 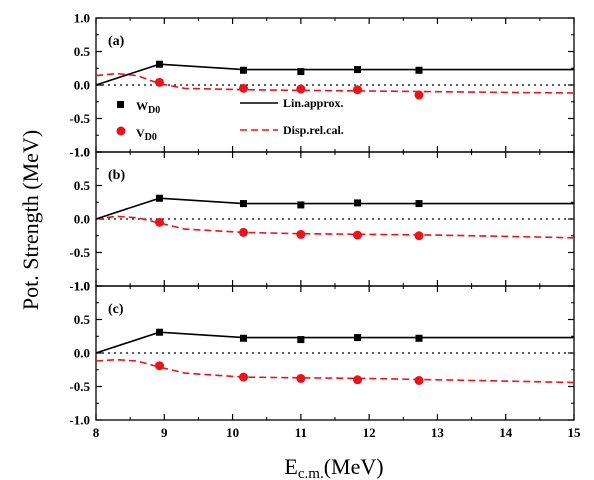 I want to click on legend-v-label: VD0, so click(x=146, y=134).